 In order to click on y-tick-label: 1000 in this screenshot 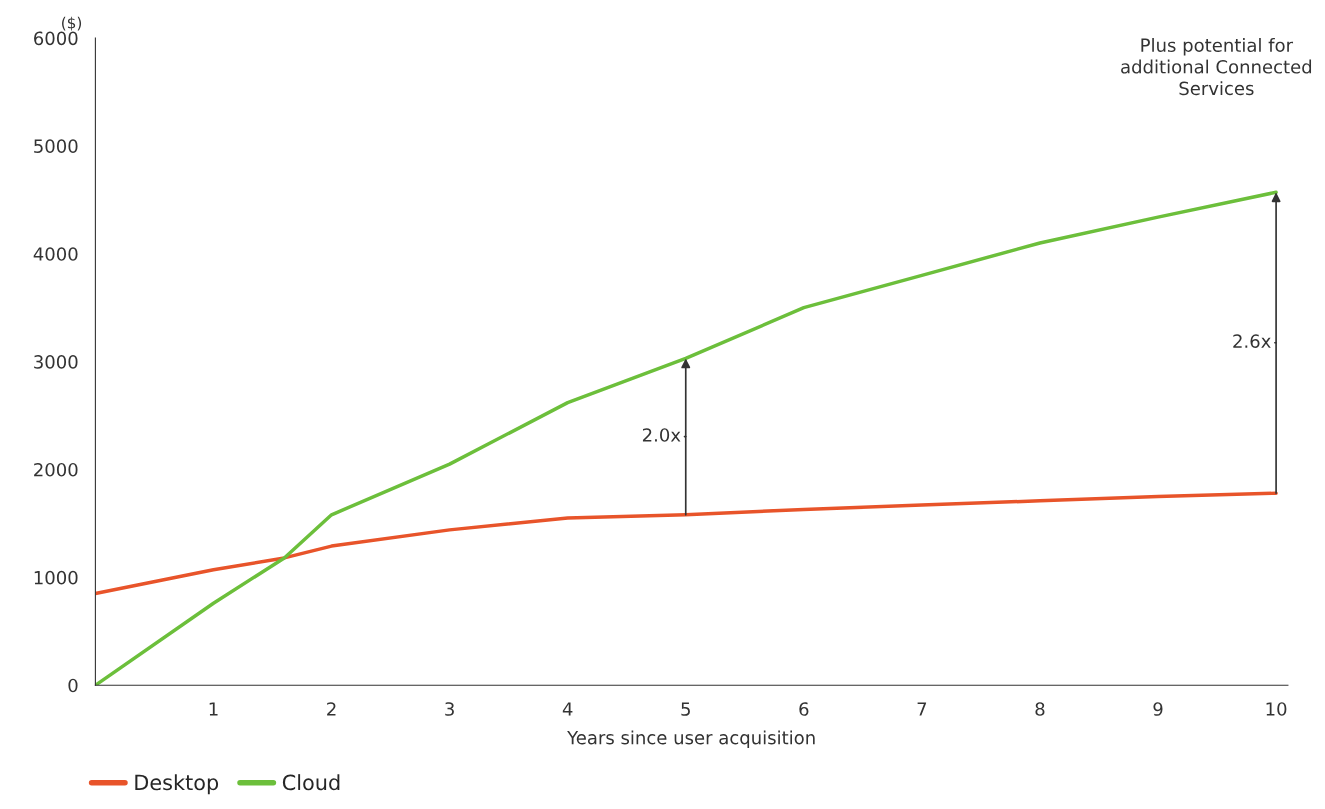, I will do `click(56, 577)`.